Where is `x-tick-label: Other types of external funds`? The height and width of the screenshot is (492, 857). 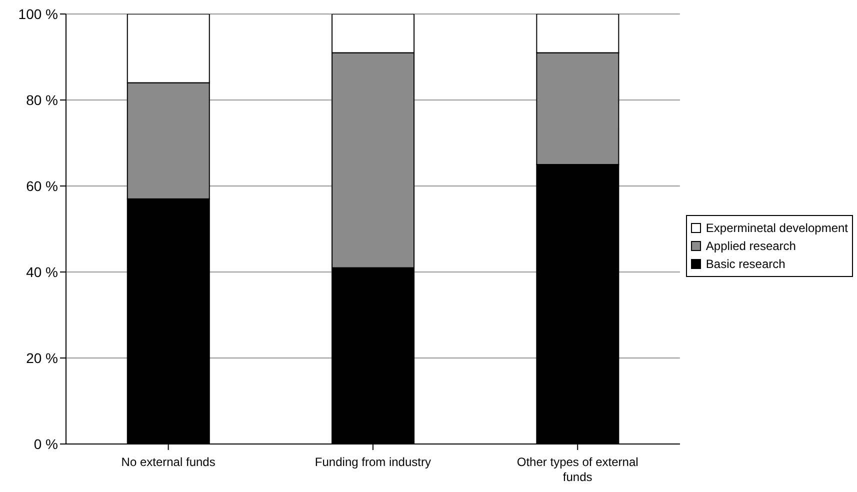 x-tick-label: Other types of external funds is located at coordinates (577, 469).